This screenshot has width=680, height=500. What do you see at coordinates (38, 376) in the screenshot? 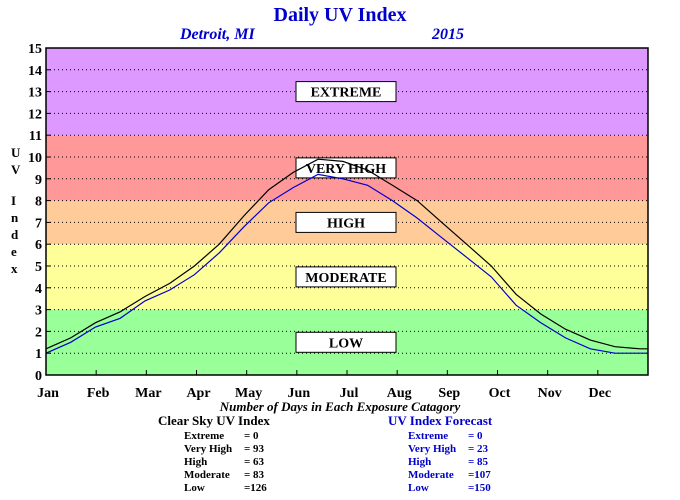
I see `y-tick-label: 0` at bounding box center [38, 376].